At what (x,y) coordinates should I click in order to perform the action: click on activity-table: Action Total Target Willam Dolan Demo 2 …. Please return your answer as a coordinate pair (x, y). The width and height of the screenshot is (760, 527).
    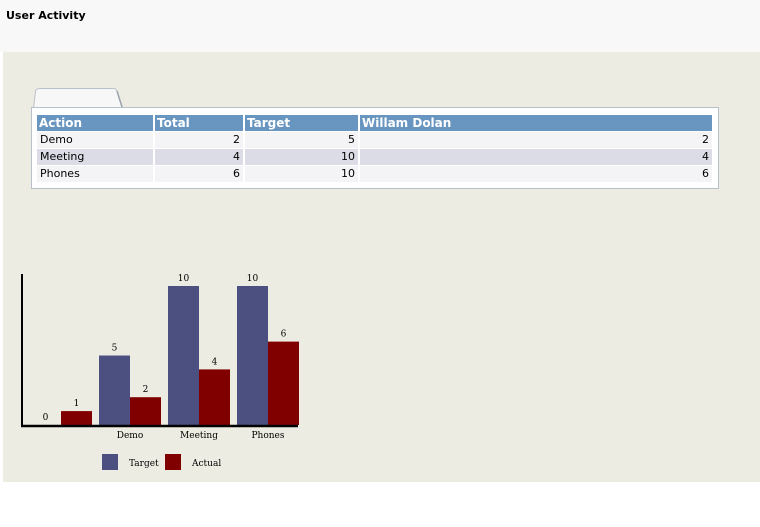
    Looking at the image, I should click on (374, 148).